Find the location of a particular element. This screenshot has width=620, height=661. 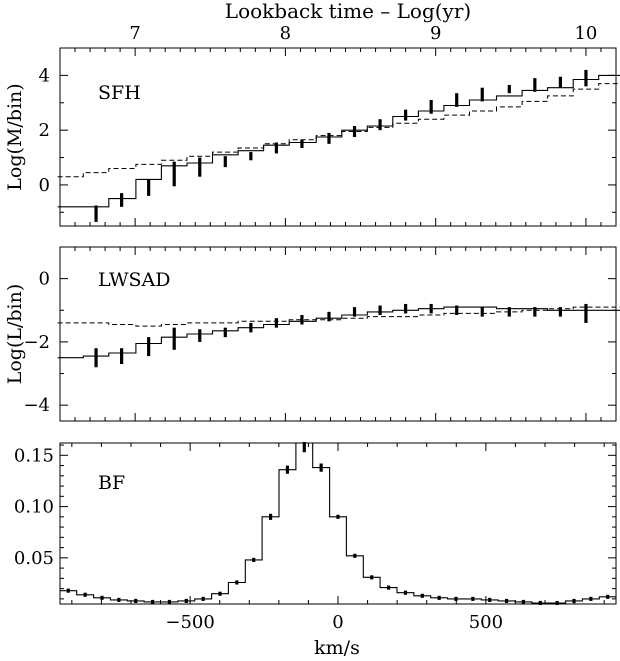

sfh-y-tick-label: 0 is located at coordinates (44, 185).